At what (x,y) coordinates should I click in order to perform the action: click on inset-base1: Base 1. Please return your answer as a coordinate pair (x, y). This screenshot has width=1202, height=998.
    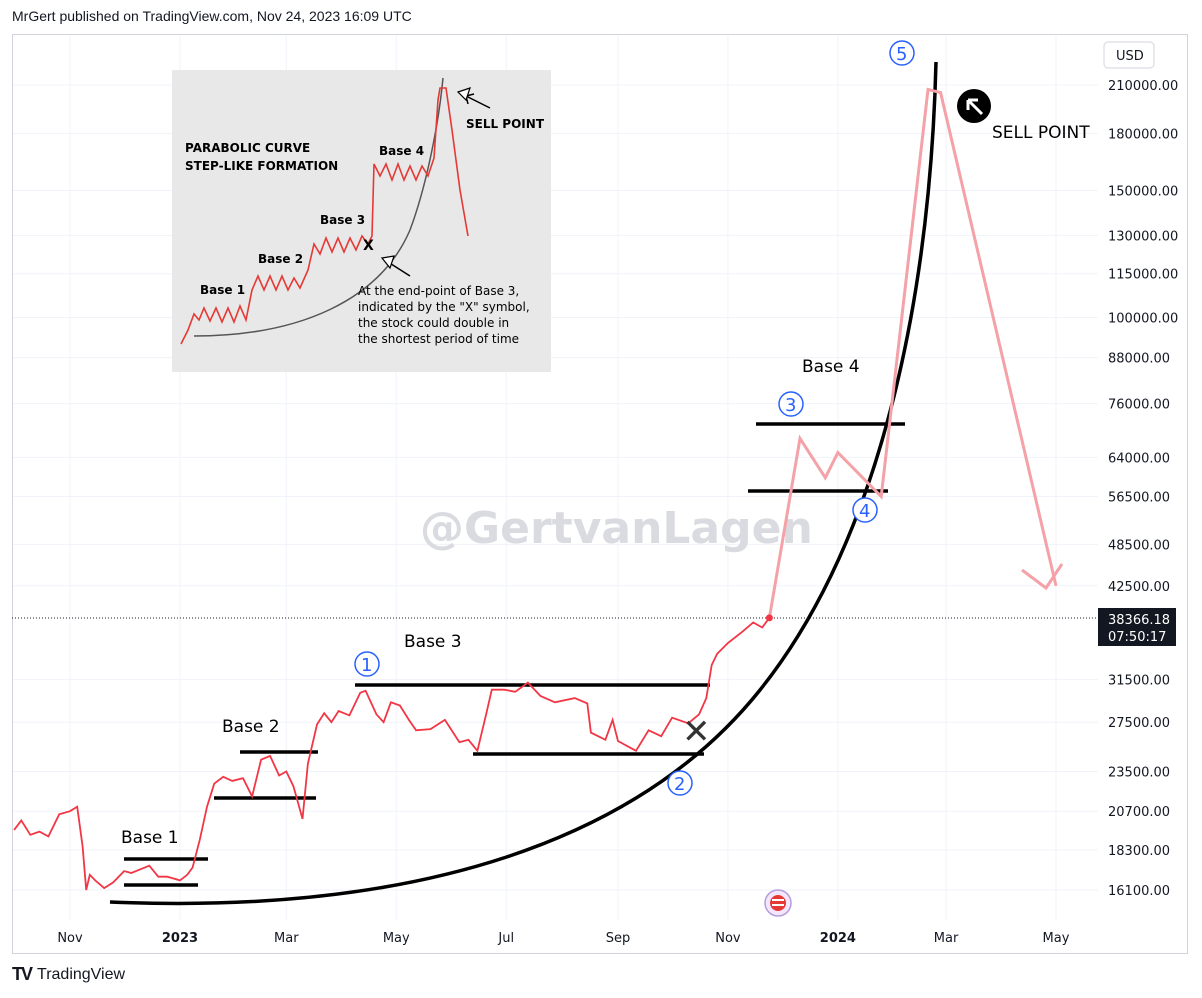
    Looking at the image, I should click on (222, 290).